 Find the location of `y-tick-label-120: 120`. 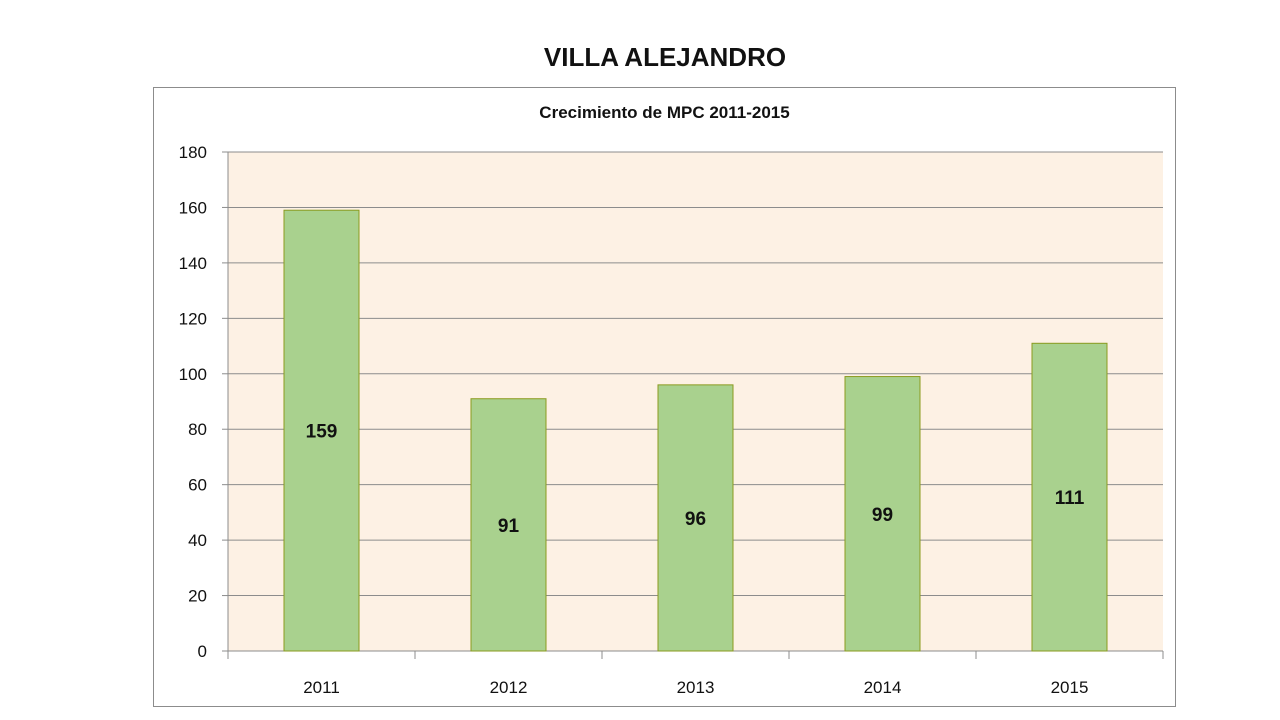

y-tick-label-120: 120 is located at coordinates (193, 318).